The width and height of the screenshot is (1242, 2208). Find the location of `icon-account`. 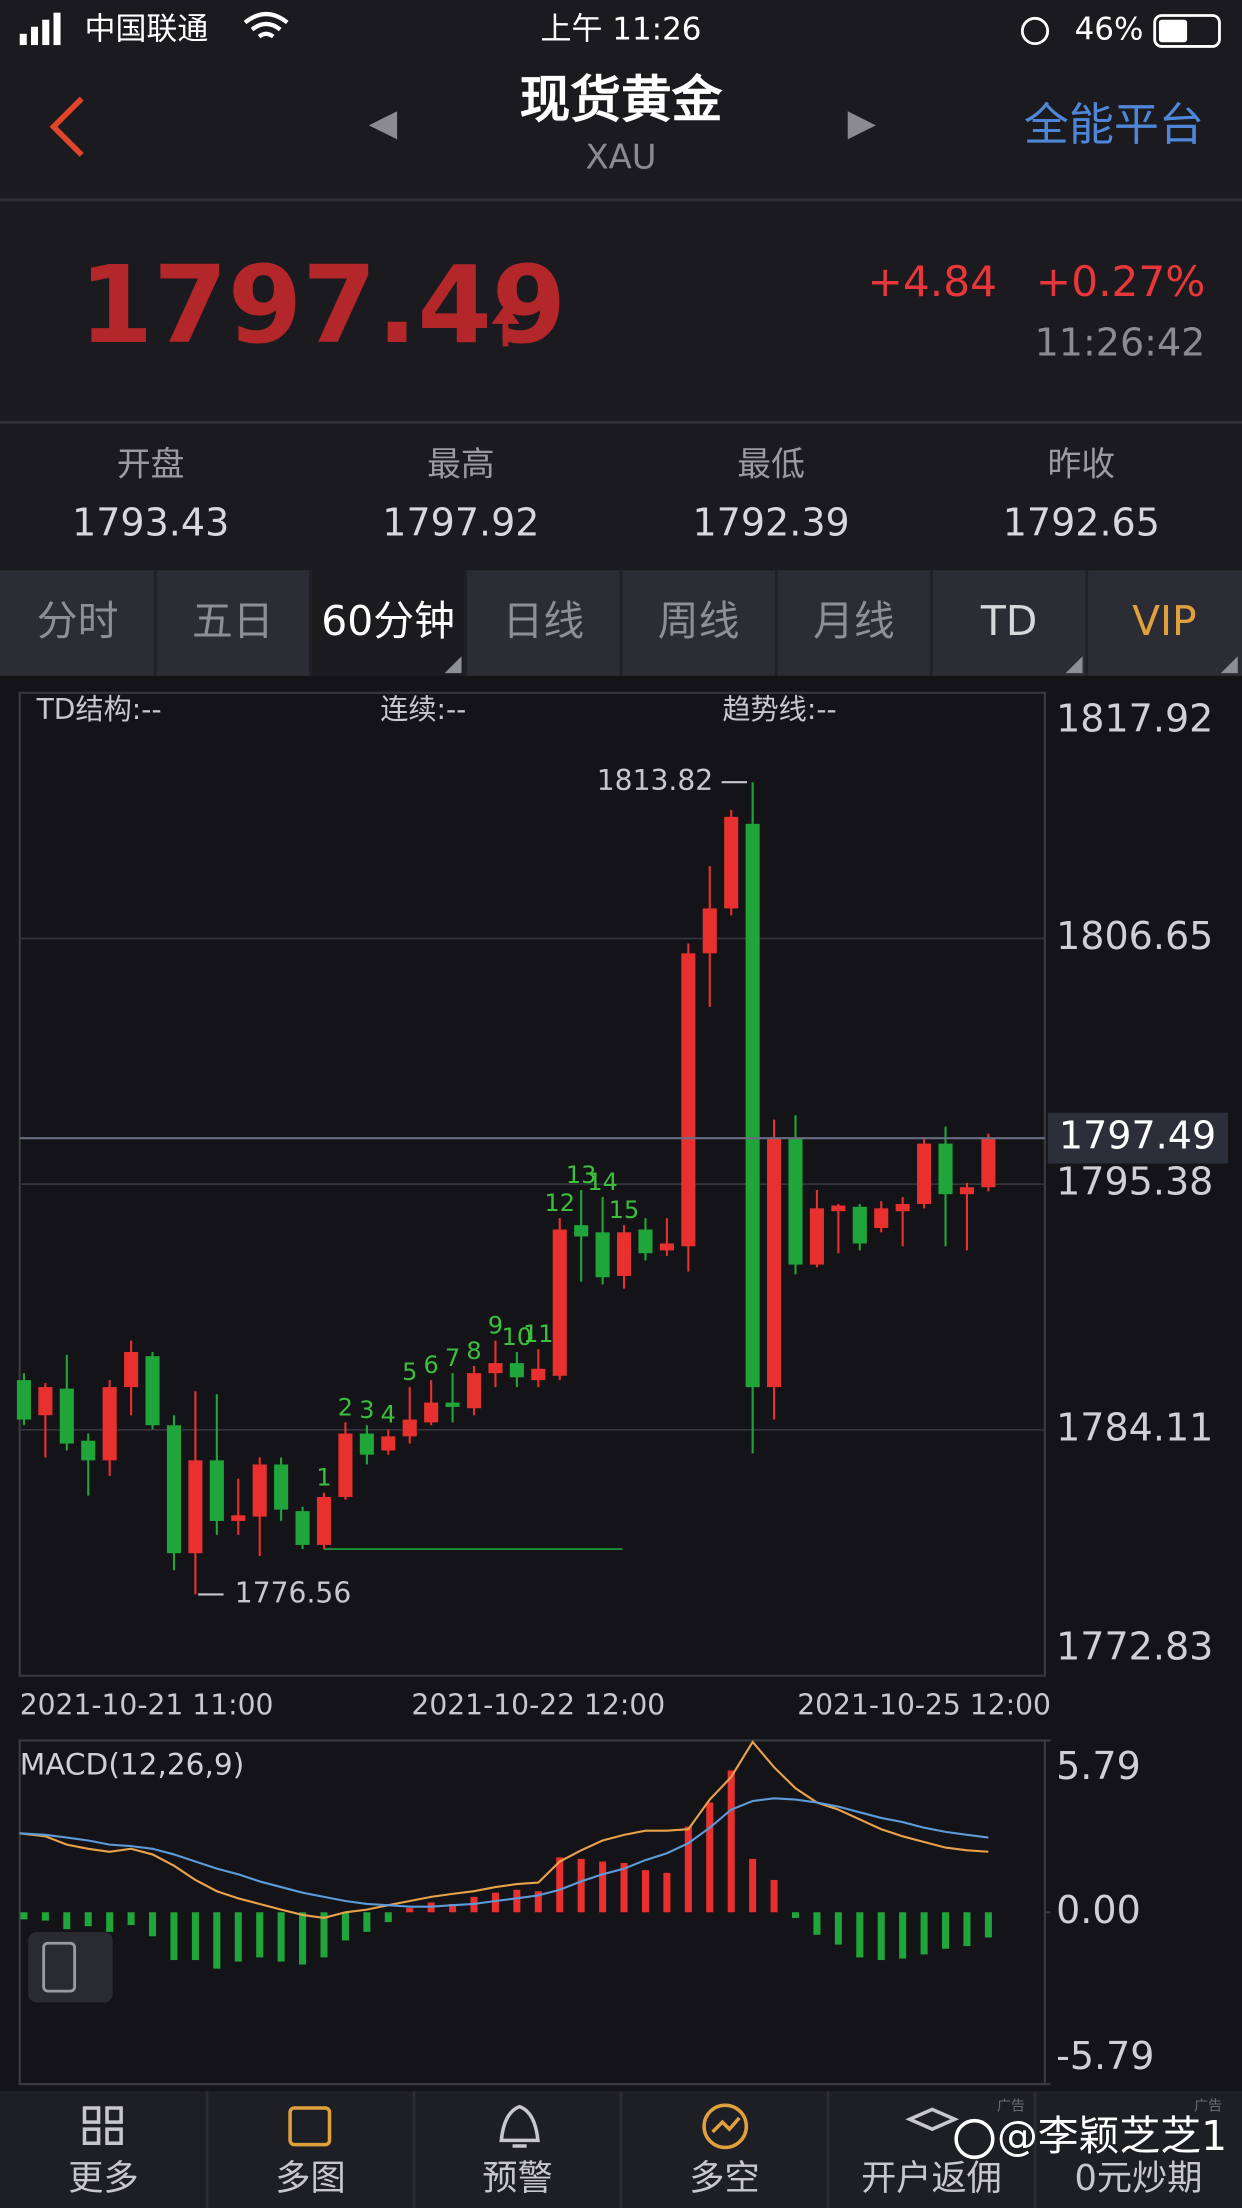

icon-account is located at coordinates (932, 2119).